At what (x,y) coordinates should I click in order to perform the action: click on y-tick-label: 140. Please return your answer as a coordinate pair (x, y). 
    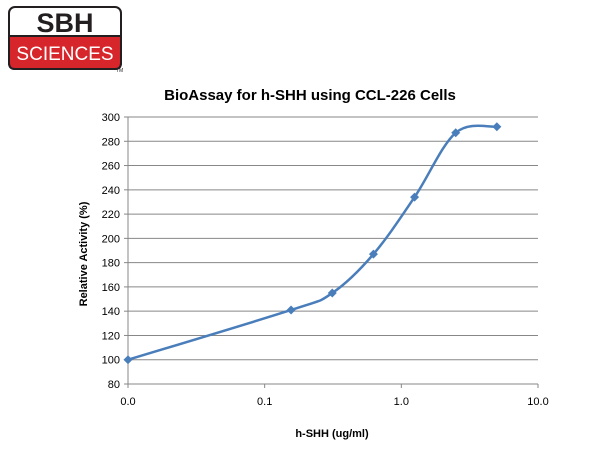
    Looking at the image, I should click on (111, 312).